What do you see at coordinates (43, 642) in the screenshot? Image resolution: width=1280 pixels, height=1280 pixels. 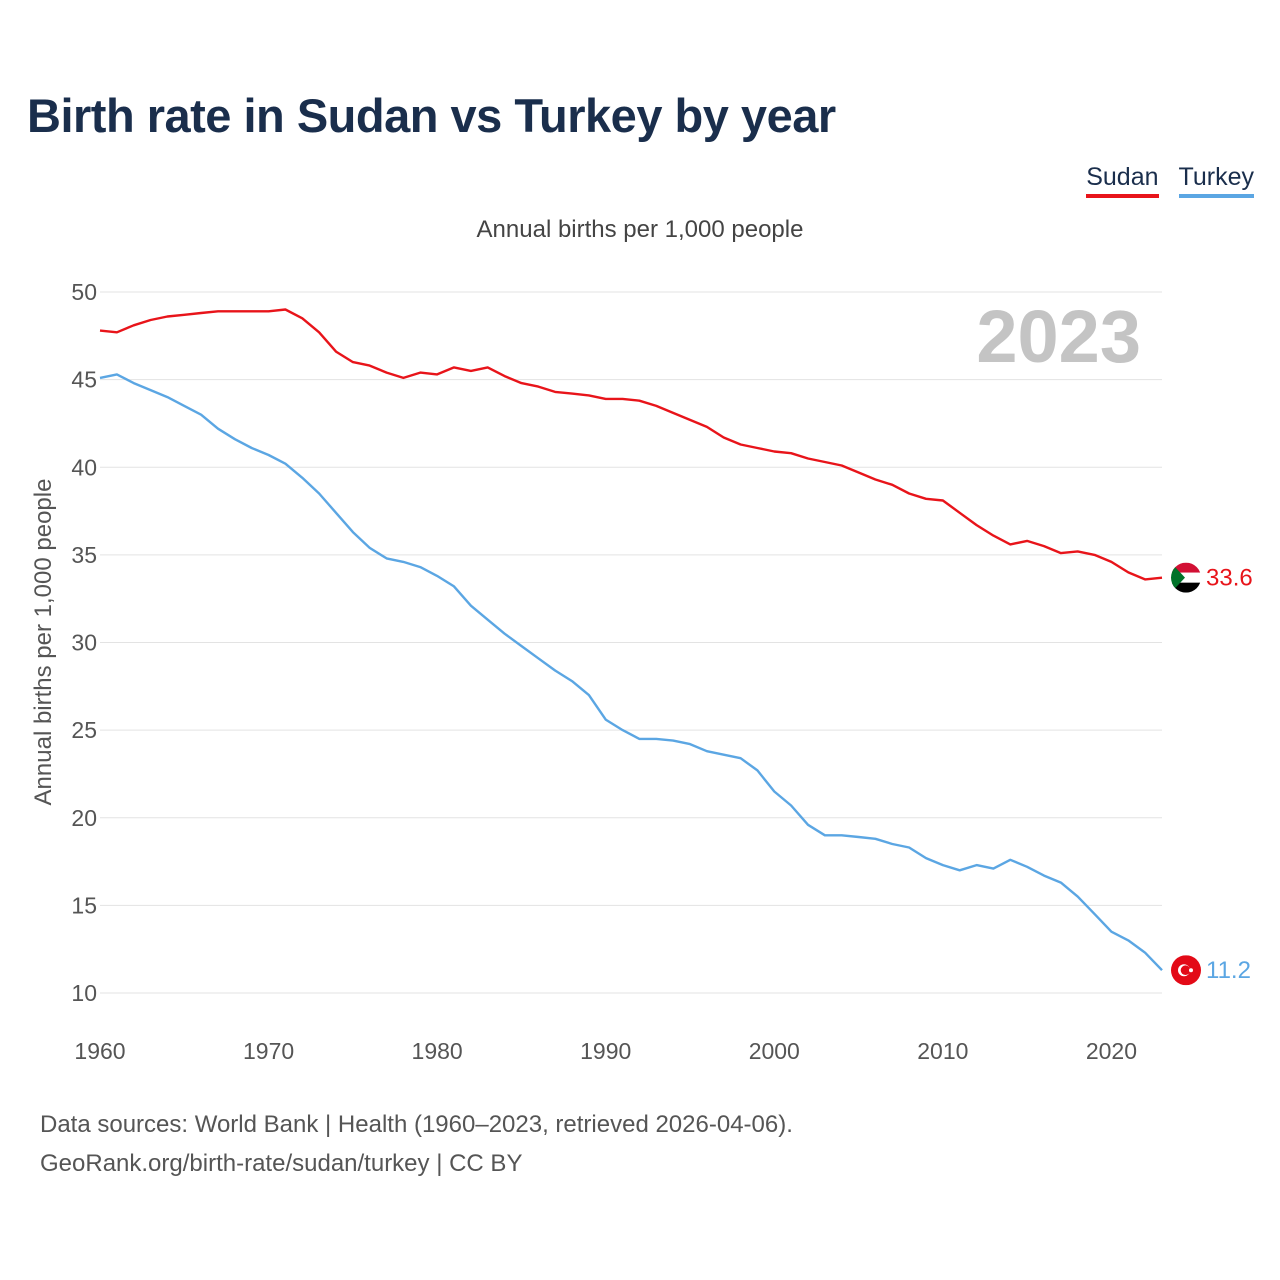 I see `y-axis-label: Annual births per 1,000 people` at bounding box center [43, 642].